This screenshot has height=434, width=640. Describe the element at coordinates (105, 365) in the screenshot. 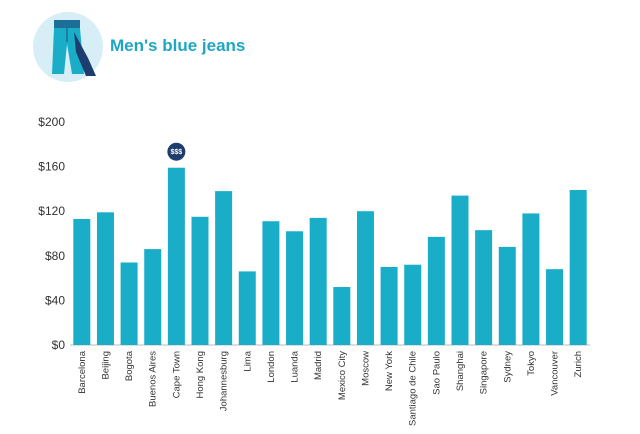

I see `x-tick-label: Beijing` at that location.